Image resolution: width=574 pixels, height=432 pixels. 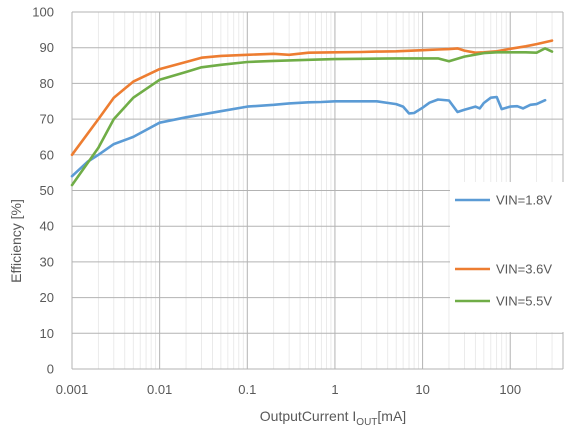 I want to click on y-tick-label: 70, so click(x=47, y=119).